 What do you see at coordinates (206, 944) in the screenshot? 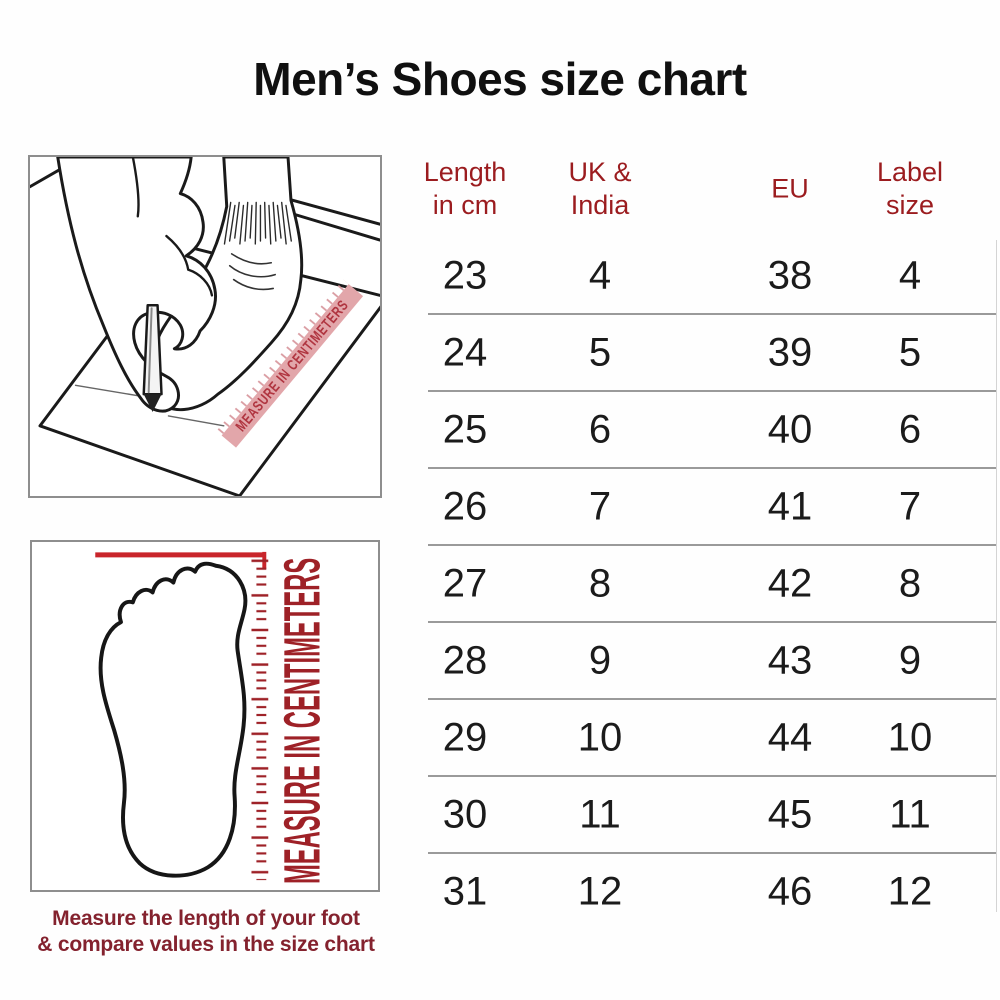
I see `caption-line: & compare values in the size chart` at bounding box center [206, 944].